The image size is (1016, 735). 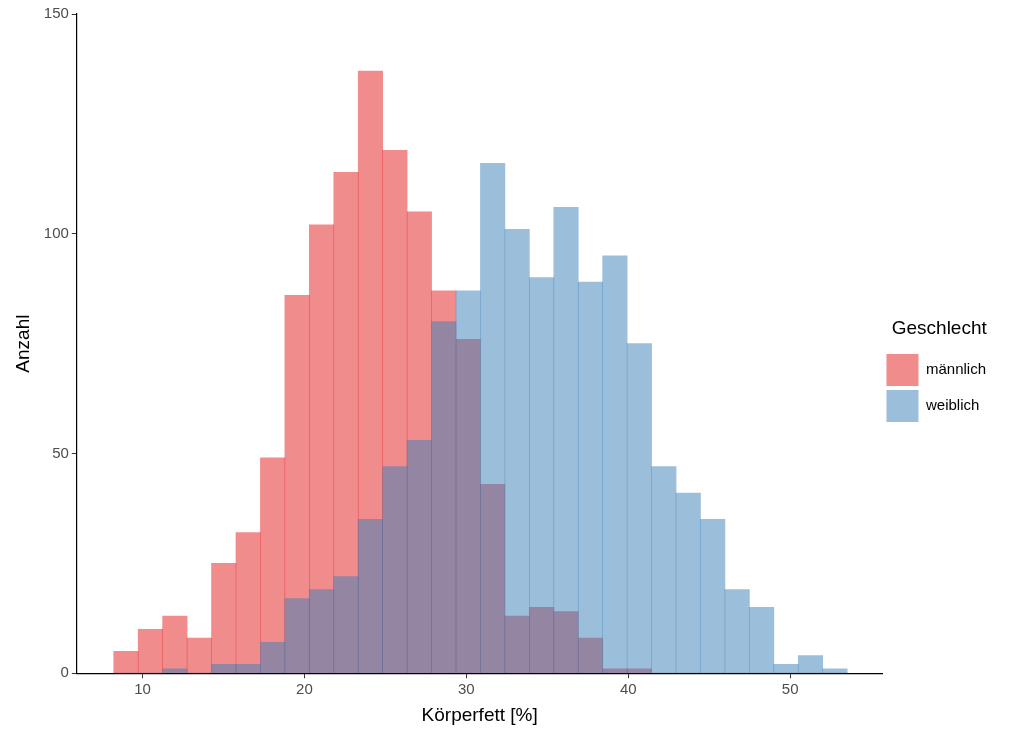 I want to click on x-tick-label: 50, so click(x=790, y=689).